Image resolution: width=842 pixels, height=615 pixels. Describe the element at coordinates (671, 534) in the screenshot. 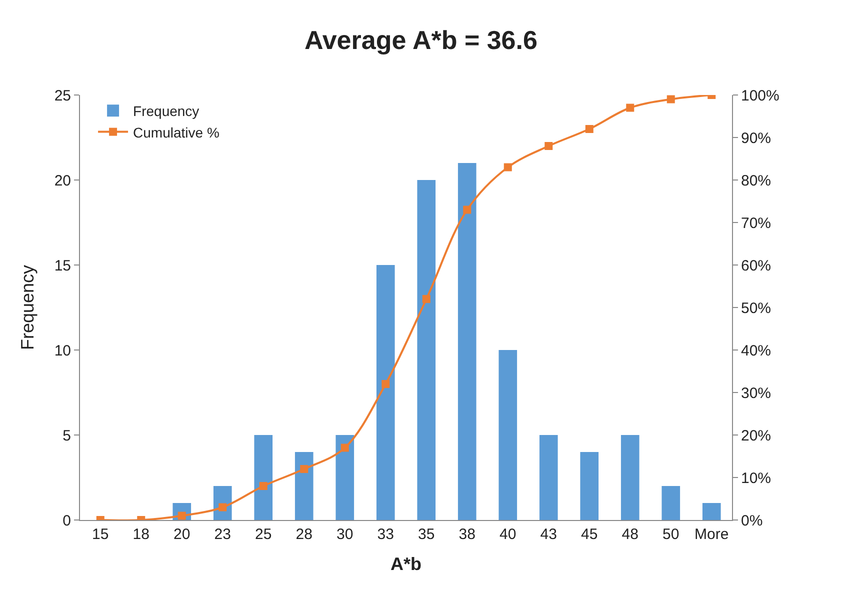

I see `x-tick-label: 50` at that location.